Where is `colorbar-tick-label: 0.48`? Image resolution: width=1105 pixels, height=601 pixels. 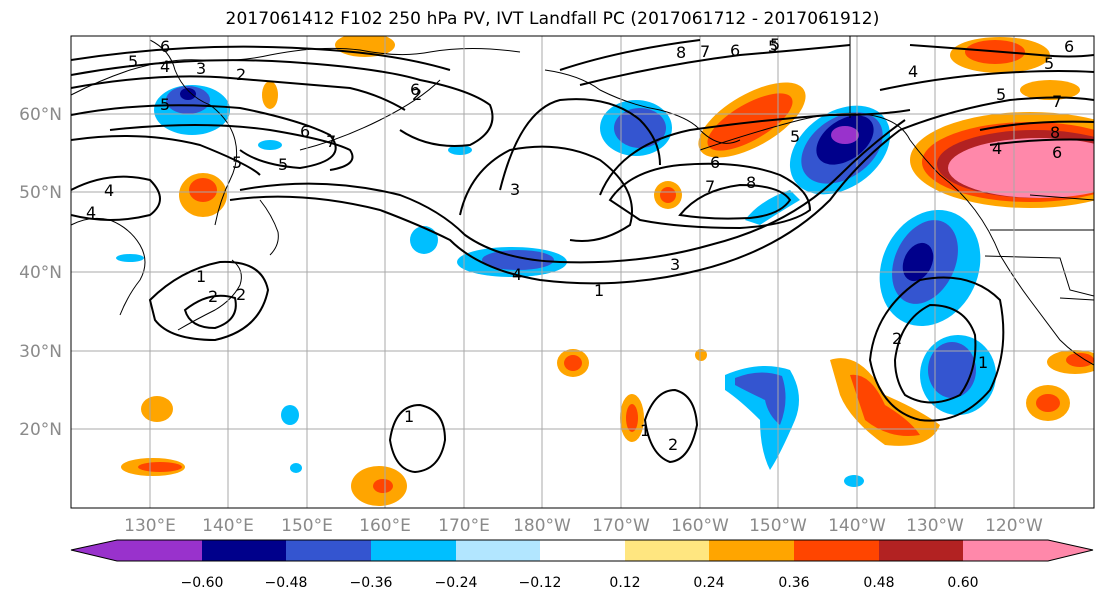
colorbar-tick-label: 0.48 is located at coordinates (878, 583).